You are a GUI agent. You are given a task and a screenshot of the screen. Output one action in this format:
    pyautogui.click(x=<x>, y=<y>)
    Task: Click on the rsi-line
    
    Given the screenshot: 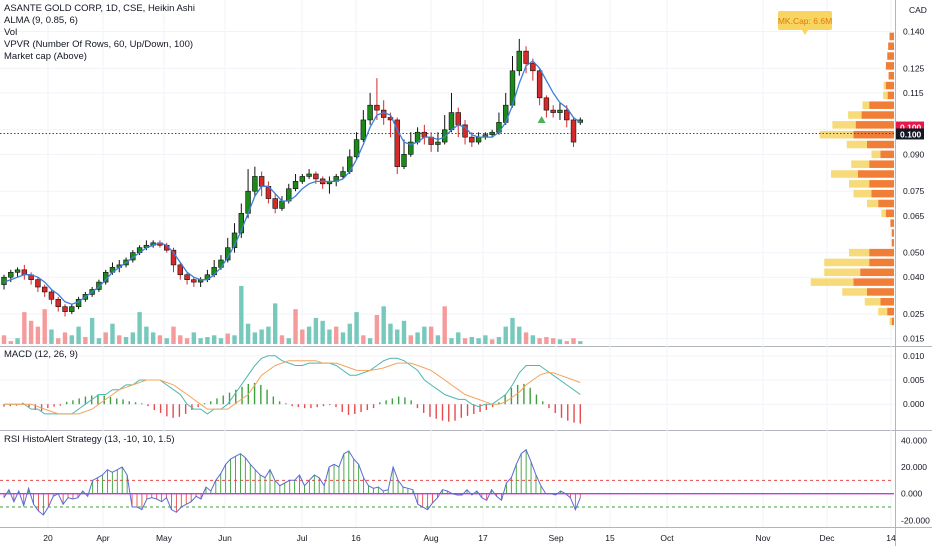 What is the action you would take?
    pyautogui.click(x=292, y=482)
    